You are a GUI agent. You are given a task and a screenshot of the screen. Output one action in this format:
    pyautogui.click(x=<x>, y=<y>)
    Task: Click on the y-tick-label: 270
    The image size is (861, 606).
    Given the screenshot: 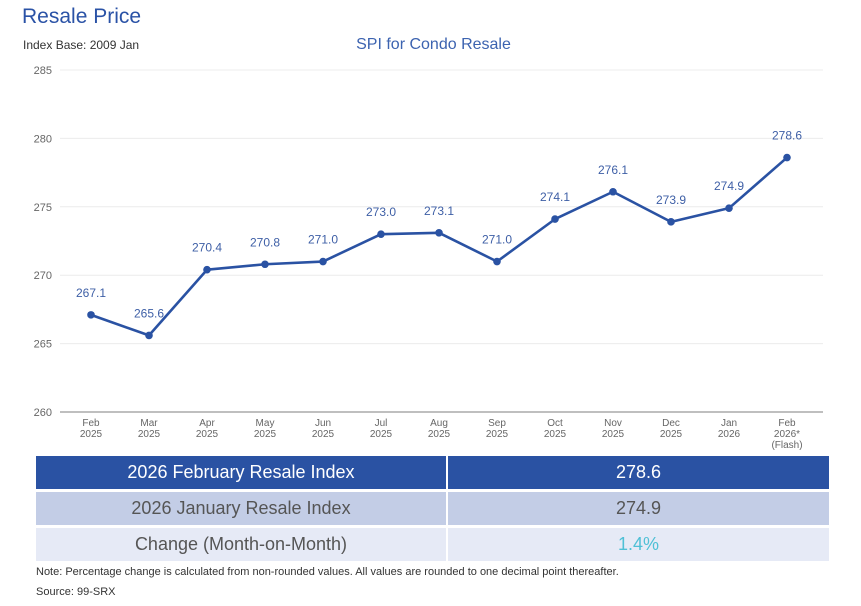 What is the action you would take?
    pyautogui.click(x=43, y=276)
    